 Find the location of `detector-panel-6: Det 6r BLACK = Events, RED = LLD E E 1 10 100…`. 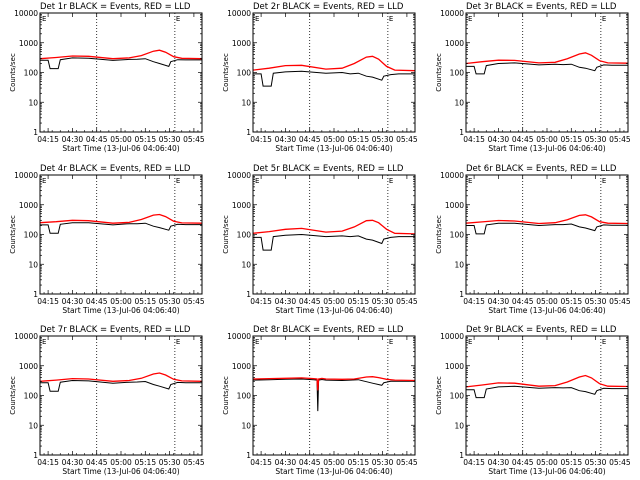

detector-panel-6: Det 6r BLACK = Events, RED = LLD E E 1 10 100… is located at coordinates (533, 239).